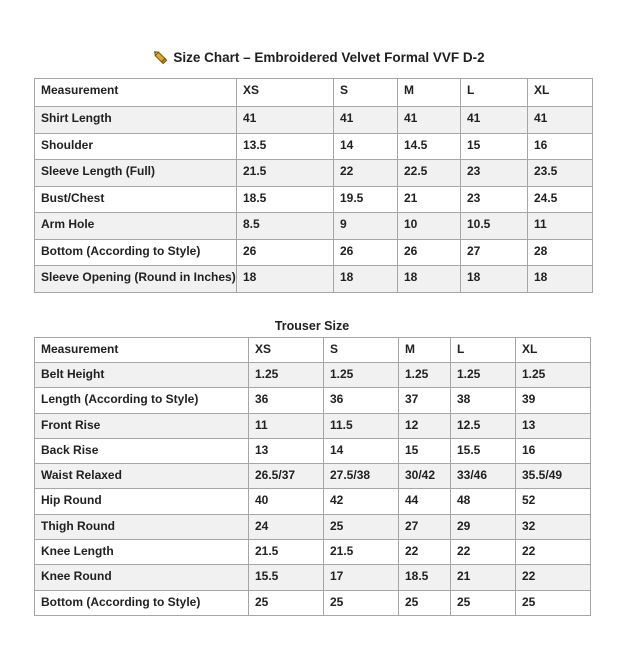  I want to click on cell-value: 27.5/38, so click(361, 476).